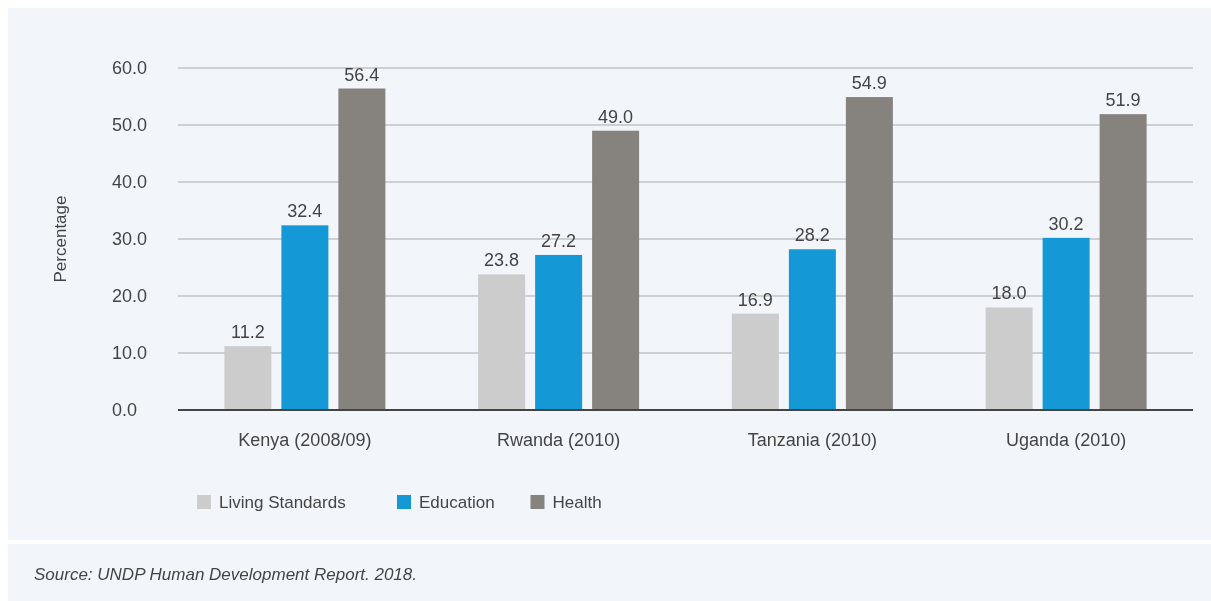 The image size is (1211, 601). What do you see at coordinates (130, 296) in the screenshot?
I see `y-tick-label: 20.0` at bounding box center [130, 296].